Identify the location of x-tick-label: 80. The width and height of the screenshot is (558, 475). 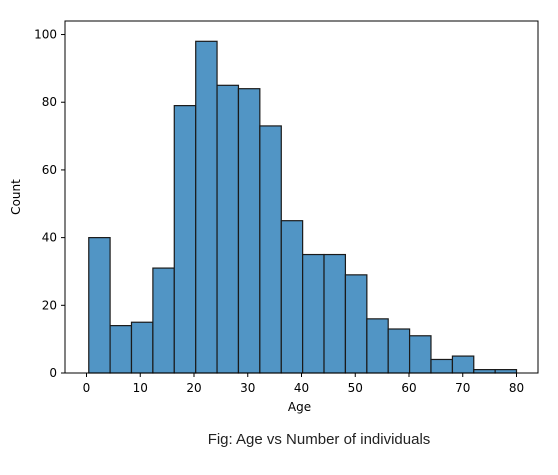
(516, 388).